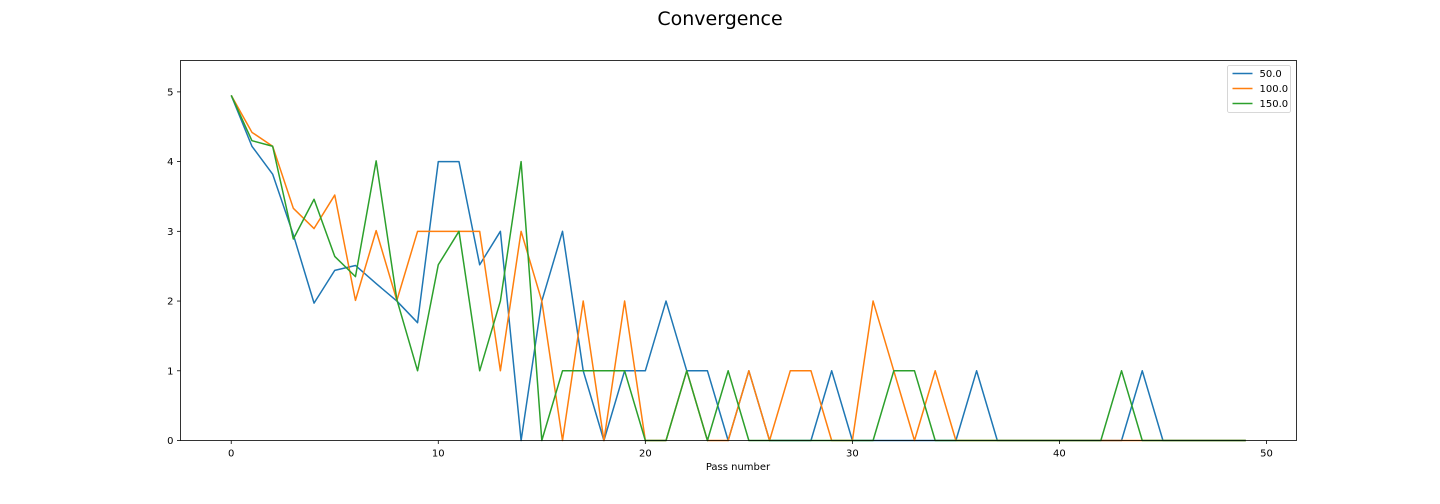 This screenshot has width=1440, height=504. I want to click on chart-title: Convergence, so click(719, 19).